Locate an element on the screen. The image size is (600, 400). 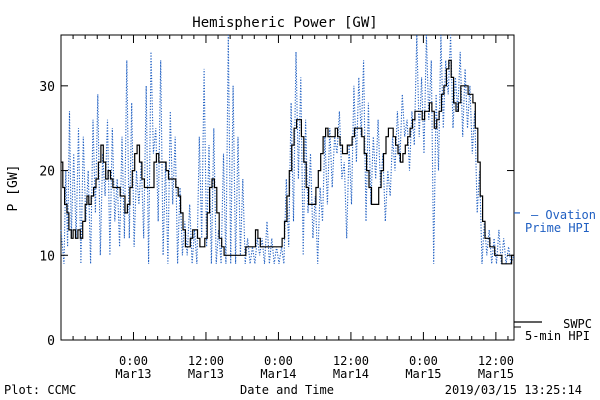
y-tick-label: 0 is located at coordinates (51, 341).